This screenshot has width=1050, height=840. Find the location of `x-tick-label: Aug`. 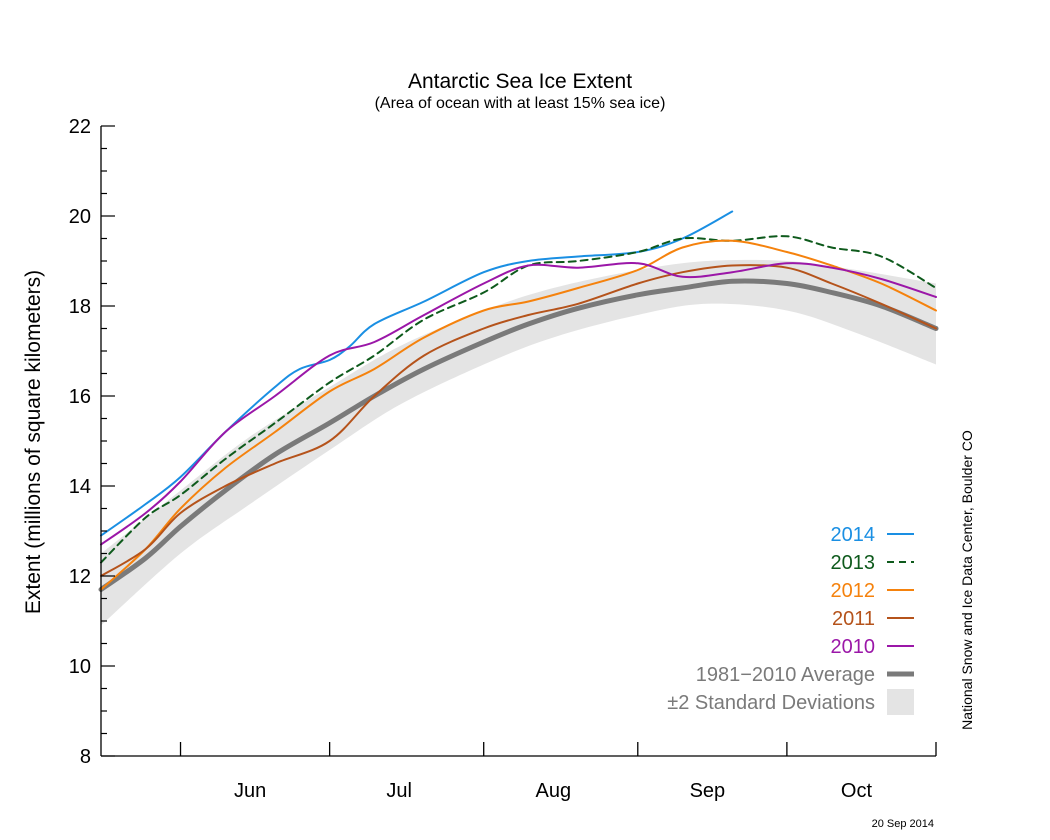

x-tick-label: Aug is located at coordinates (553, 791).